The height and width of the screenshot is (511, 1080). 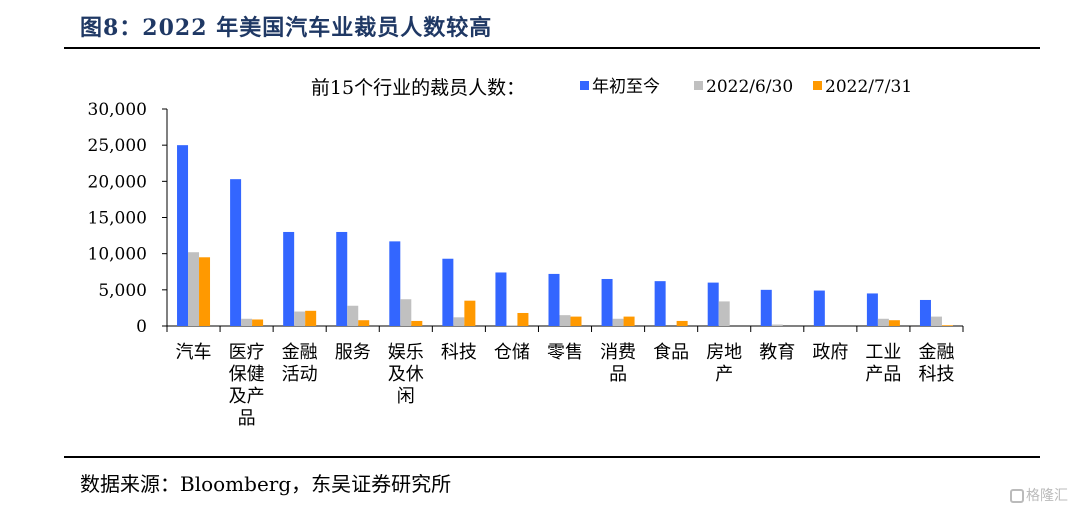 What do you see at coordinates (724, 374) in the screenshot?
I see `x-tick-label: 产` at bounding box center [724, 374].